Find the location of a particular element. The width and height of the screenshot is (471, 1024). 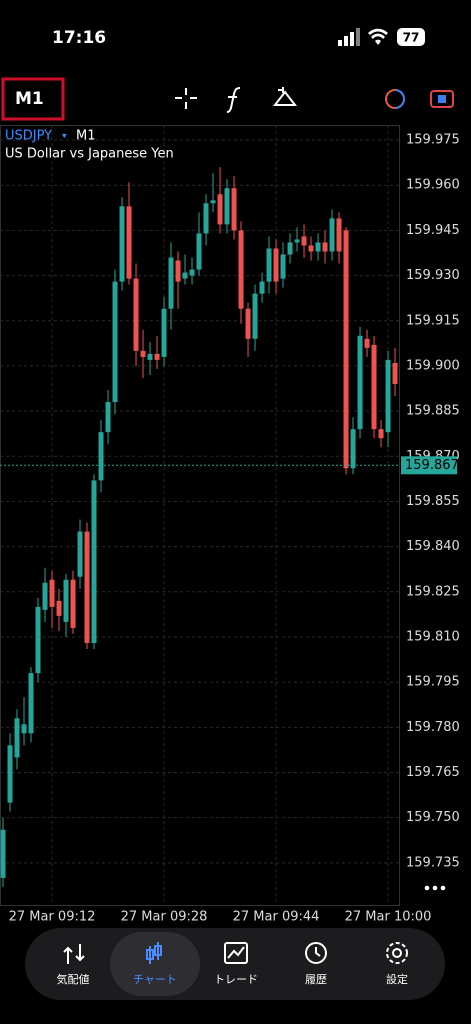

toolbar-icons is located at coordinates (314, 100).